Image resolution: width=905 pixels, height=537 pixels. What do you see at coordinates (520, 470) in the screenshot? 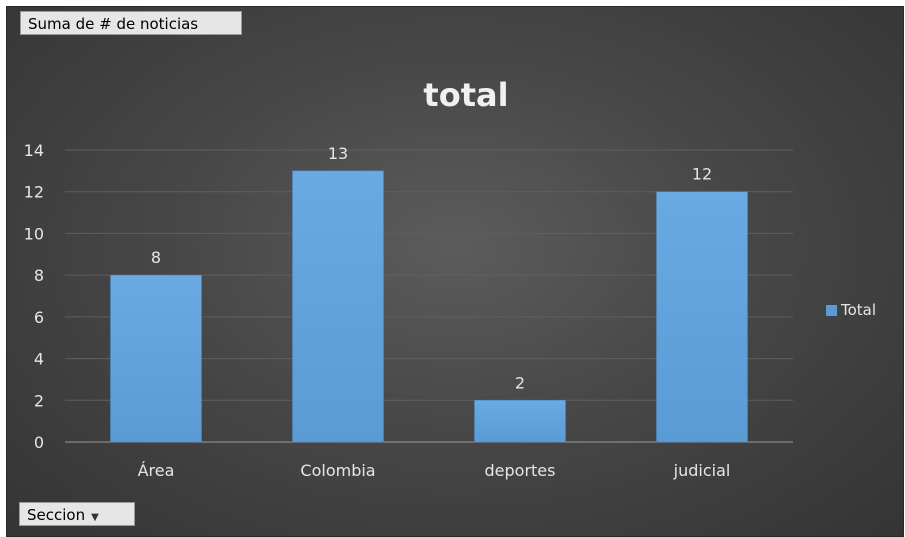
I see `x-tick-label: deportes` at bounding box center [520, 470].